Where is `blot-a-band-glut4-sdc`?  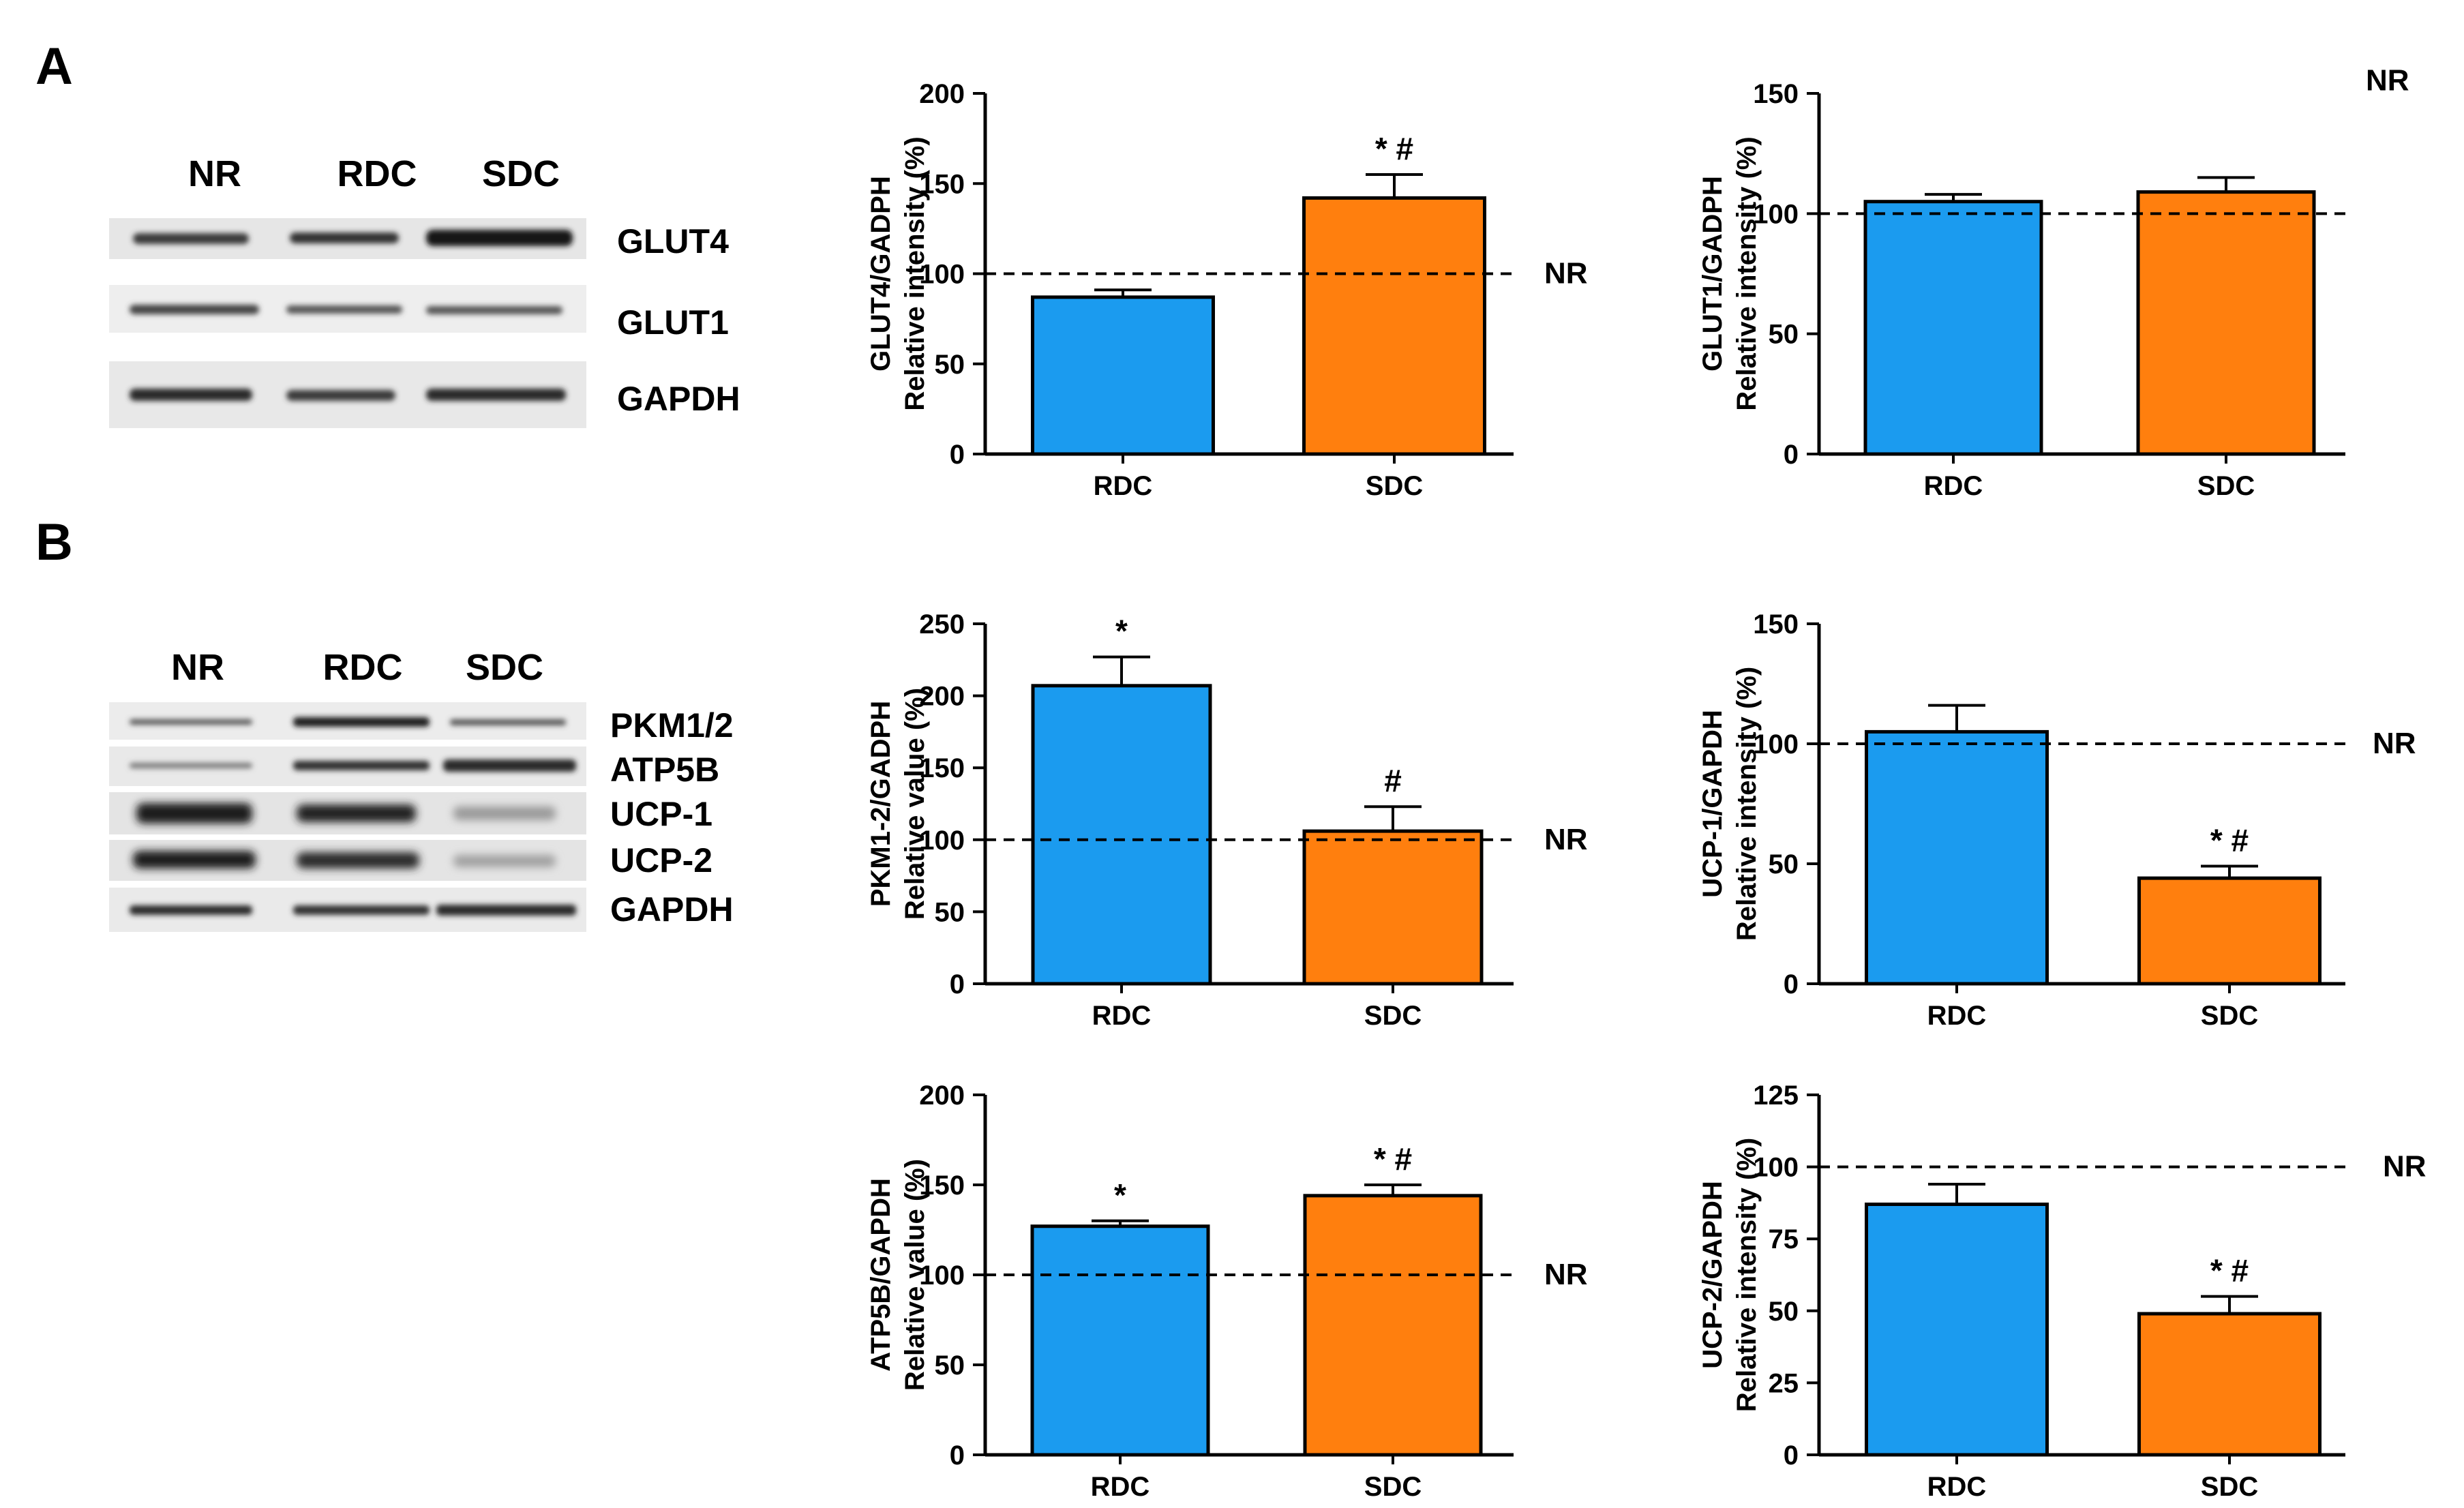
blot-a-band-glut4-sdc is located at coordinates (500, 238).